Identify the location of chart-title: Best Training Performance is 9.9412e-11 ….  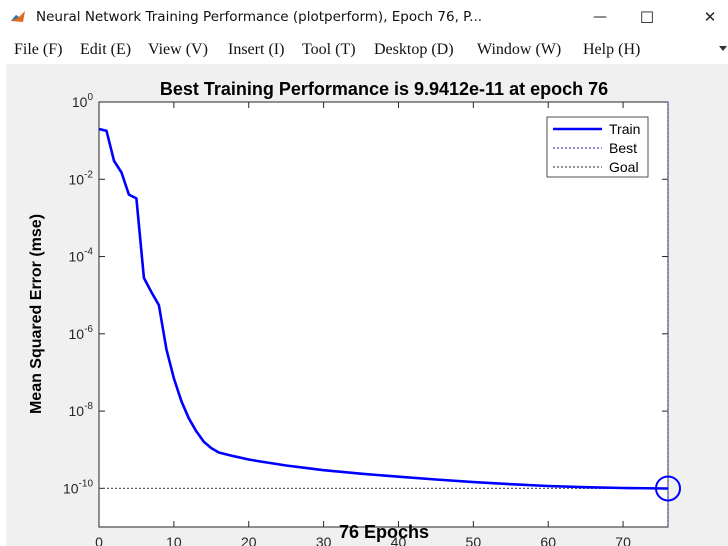
(384, 89).